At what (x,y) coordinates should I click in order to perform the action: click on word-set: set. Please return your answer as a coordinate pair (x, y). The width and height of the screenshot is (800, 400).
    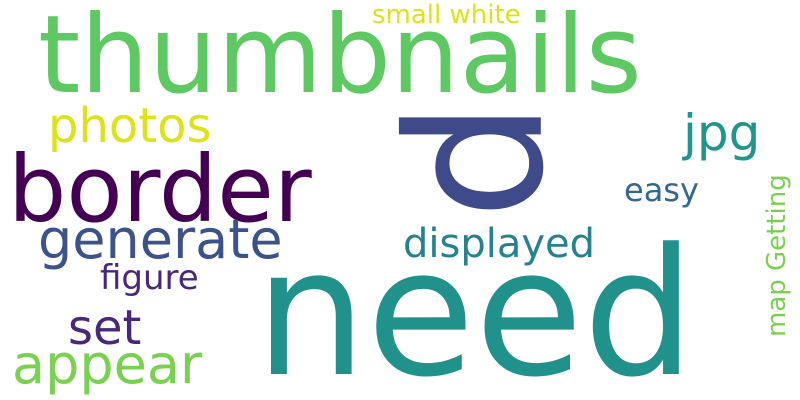
    Looking at the image, I should click on (105, 328).